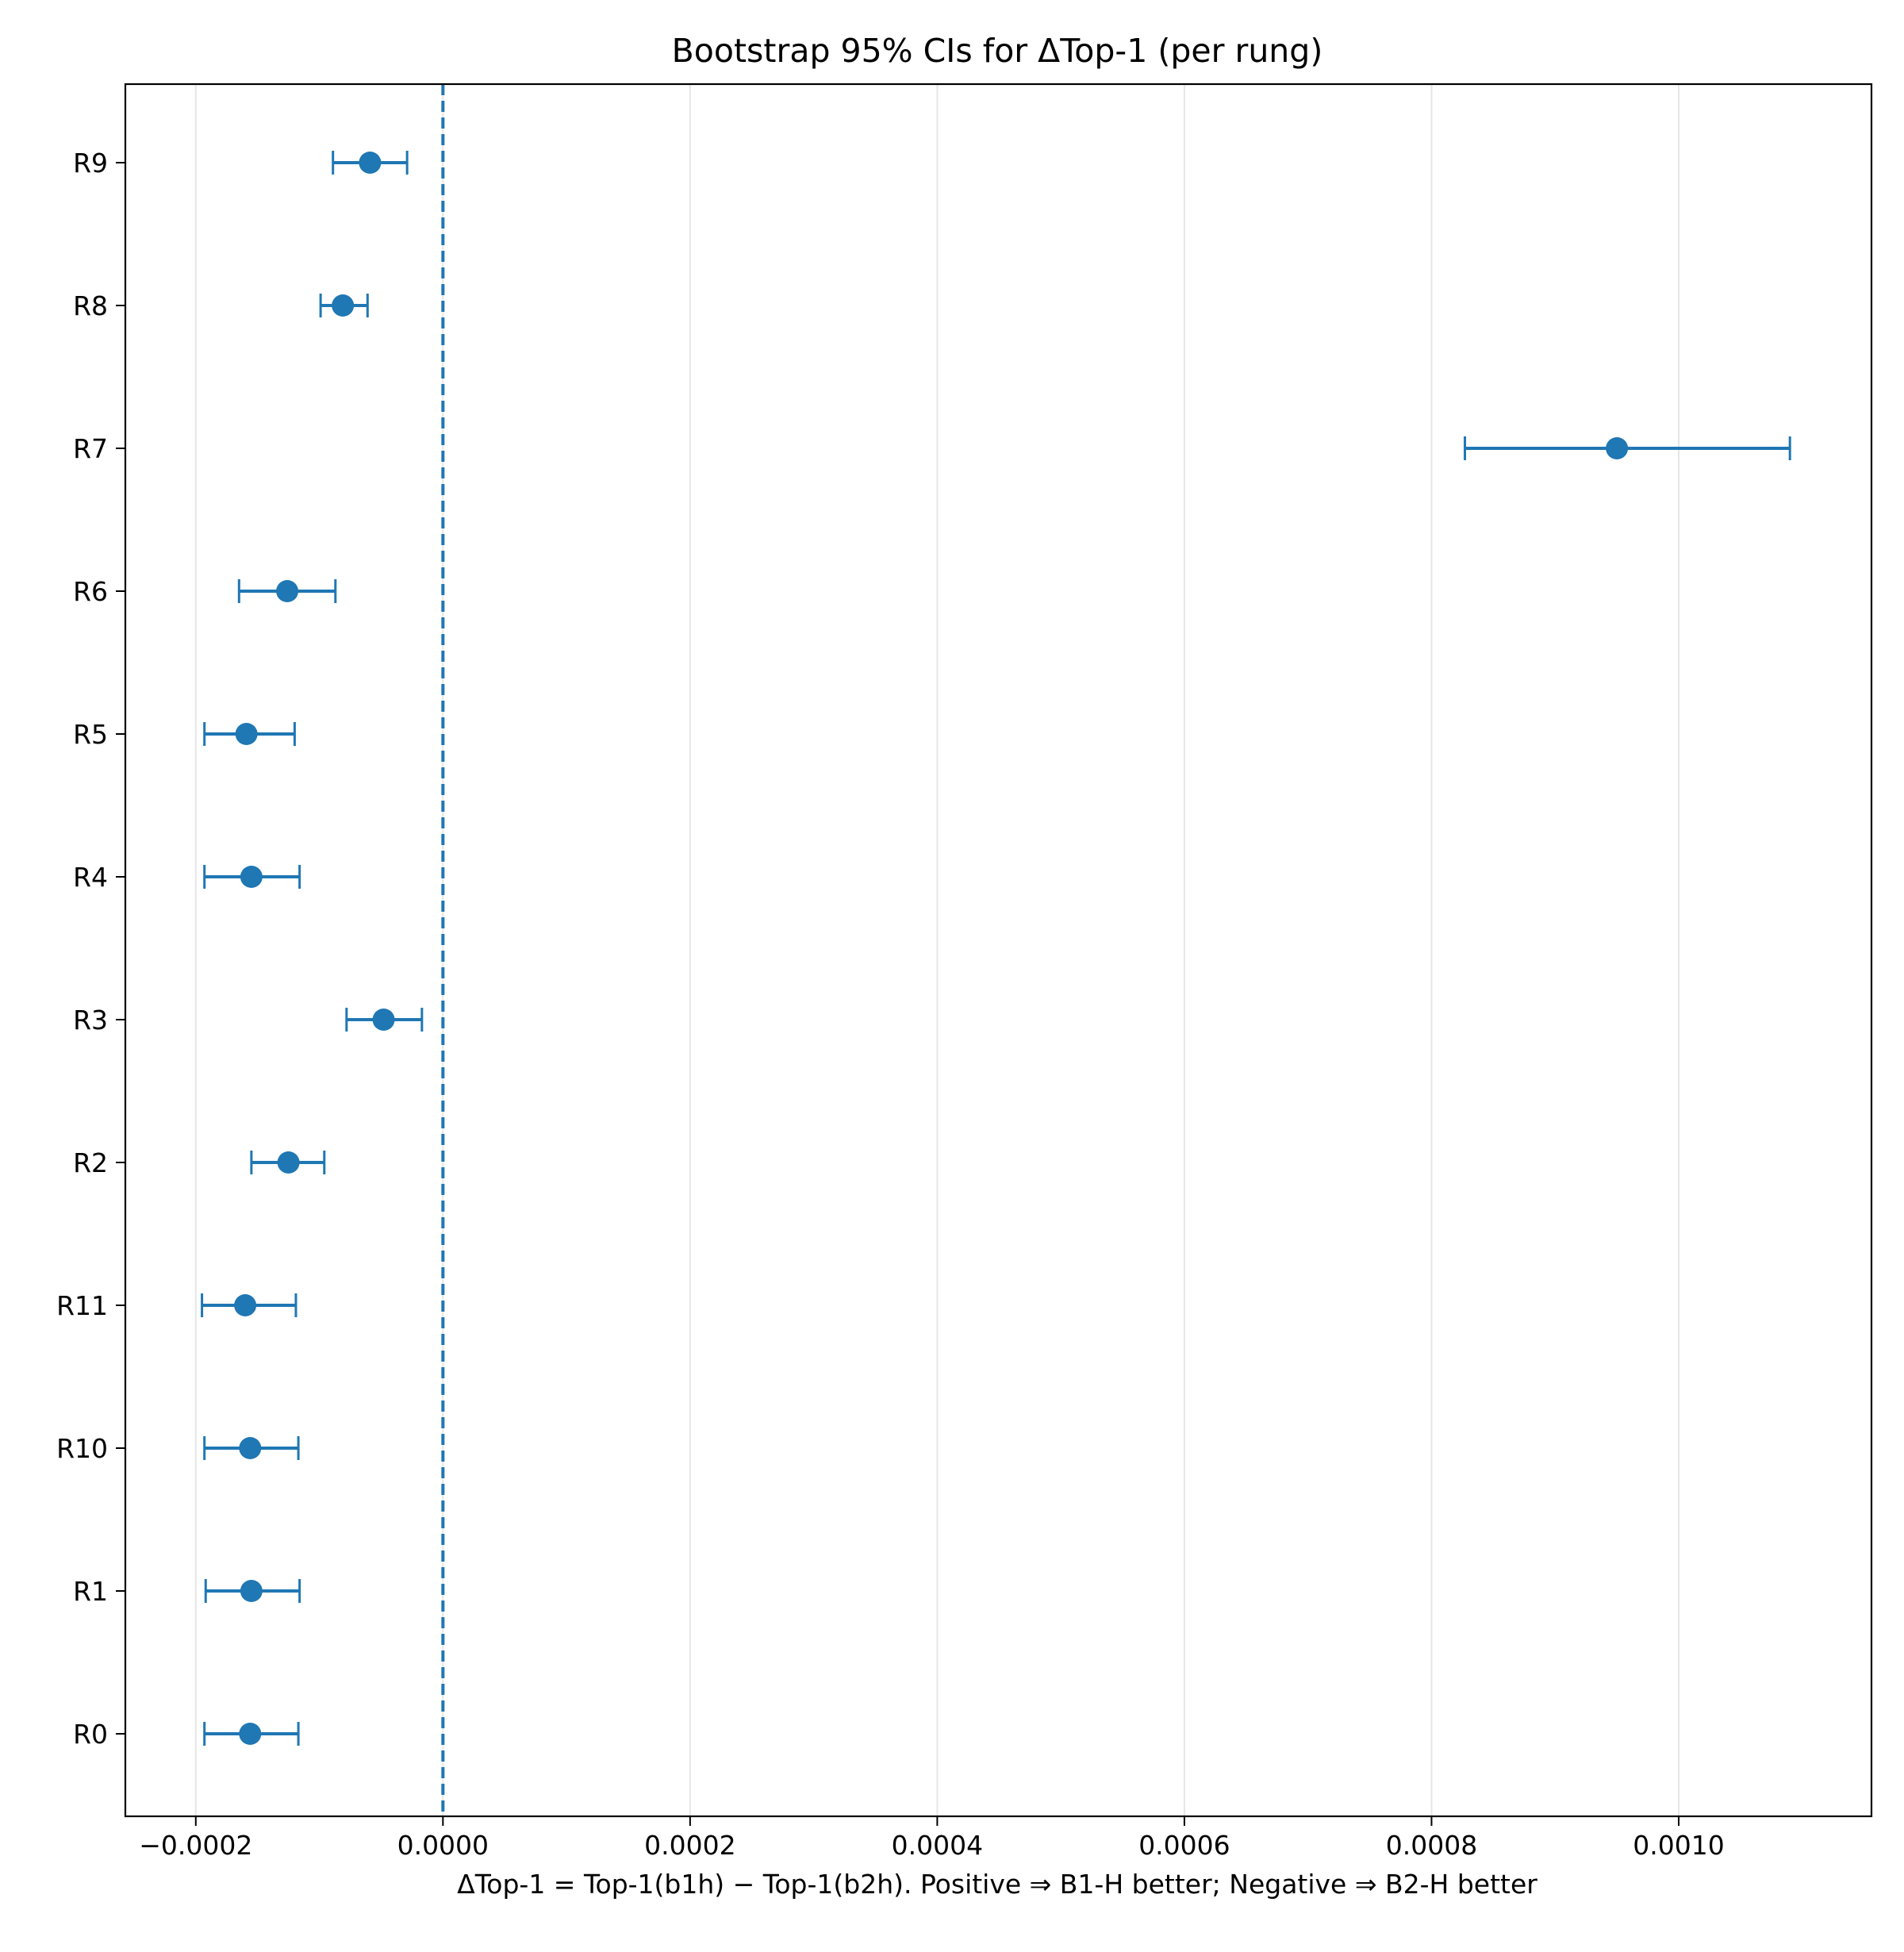  What do you see at coordinates (82, 1448) in the screenshot?
I see `y-tick-label: R10` at bounding box center [82, 1448].